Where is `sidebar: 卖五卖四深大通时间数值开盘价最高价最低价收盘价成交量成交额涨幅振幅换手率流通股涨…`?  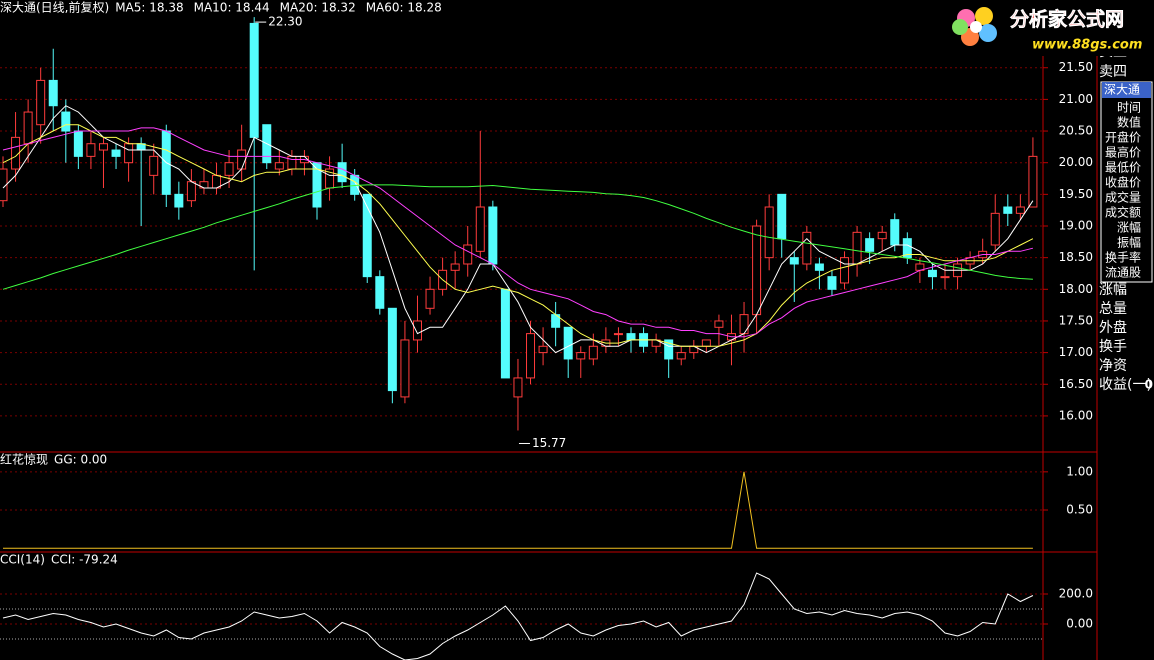
sidebar: 卖五卖四深大通时间数值开盘价最高价最低价收盘价成交量成交额涨幅振幅换手率流通股涨… is located at coordinates (1126, 218).